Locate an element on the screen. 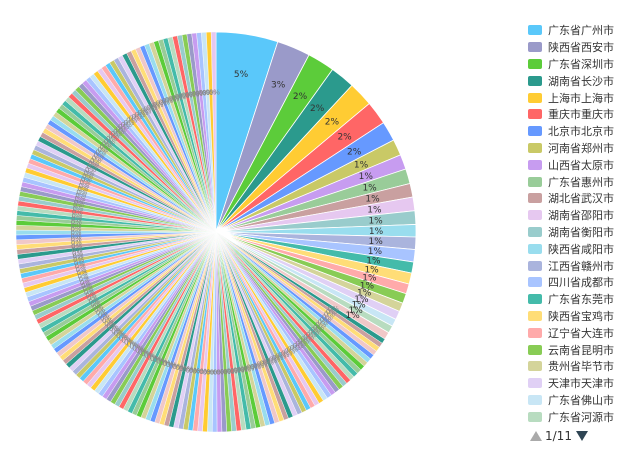  legend-prev-page-icon is located at coordinates (536, 436).